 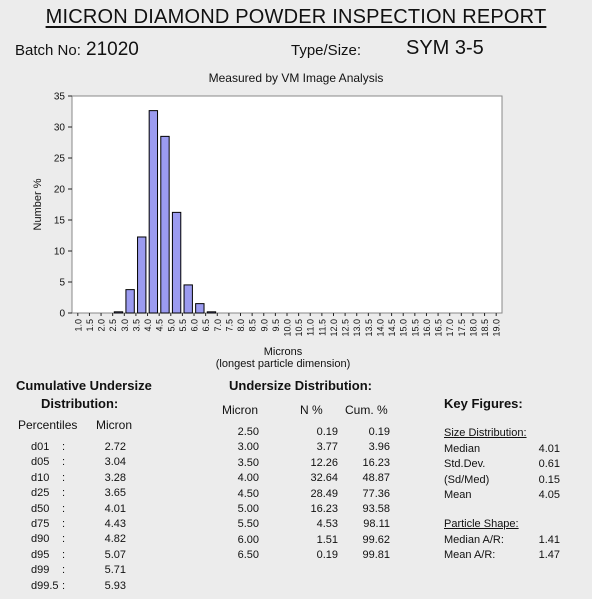 What do you see at coordinates (481, 524) in the screenshot?
I see `particle-shape-heading: Particle Shape:` at bounding box center [481, 524].